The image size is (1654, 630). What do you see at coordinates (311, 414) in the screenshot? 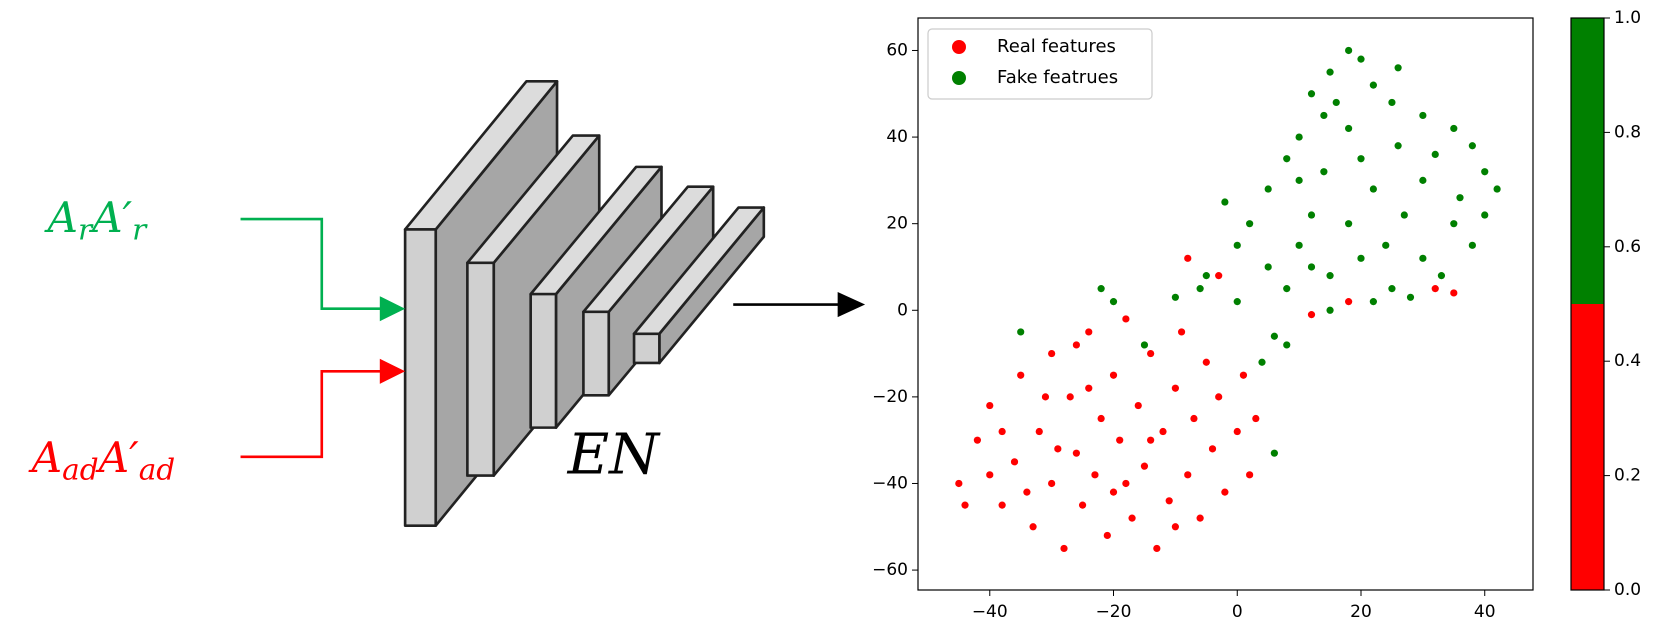
I see `input-arrow` at bounding box center [311, 414].